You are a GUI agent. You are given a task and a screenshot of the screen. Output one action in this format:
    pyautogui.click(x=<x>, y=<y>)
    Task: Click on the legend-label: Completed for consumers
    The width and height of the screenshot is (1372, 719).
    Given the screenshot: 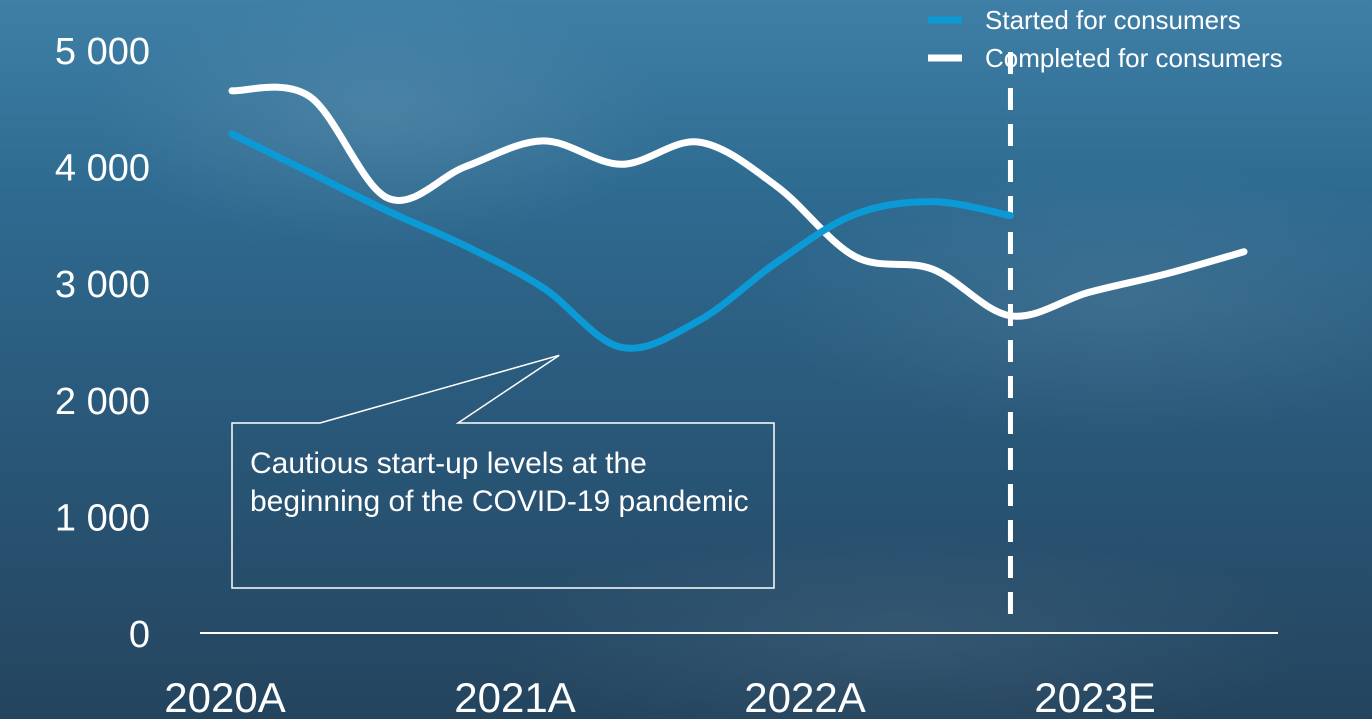 What is the action you would take?
    pyautogui.click(x=1134, y=58)
    